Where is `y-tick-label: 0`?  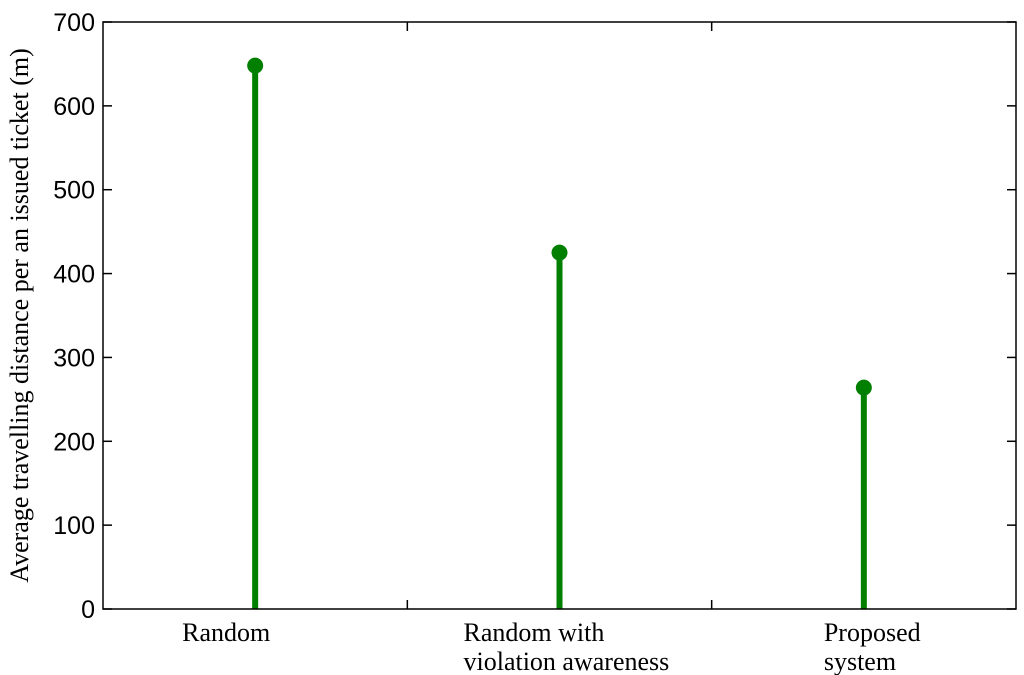 y-tick-label: 0 is located at coordinates (88, 610).